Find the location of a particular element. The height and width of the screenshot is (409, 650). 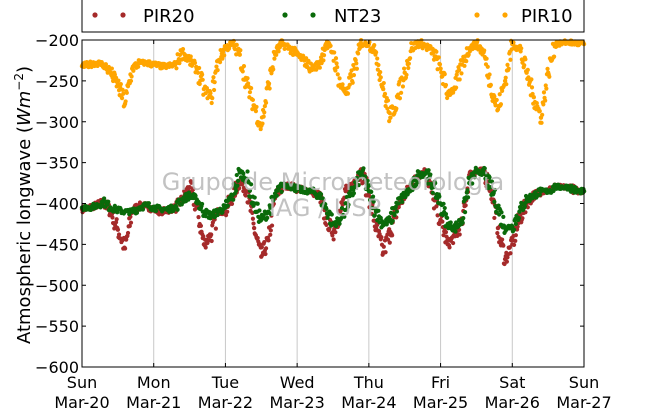

x-tick-label-date: Mar-21 is located at coordinates (153, 401).